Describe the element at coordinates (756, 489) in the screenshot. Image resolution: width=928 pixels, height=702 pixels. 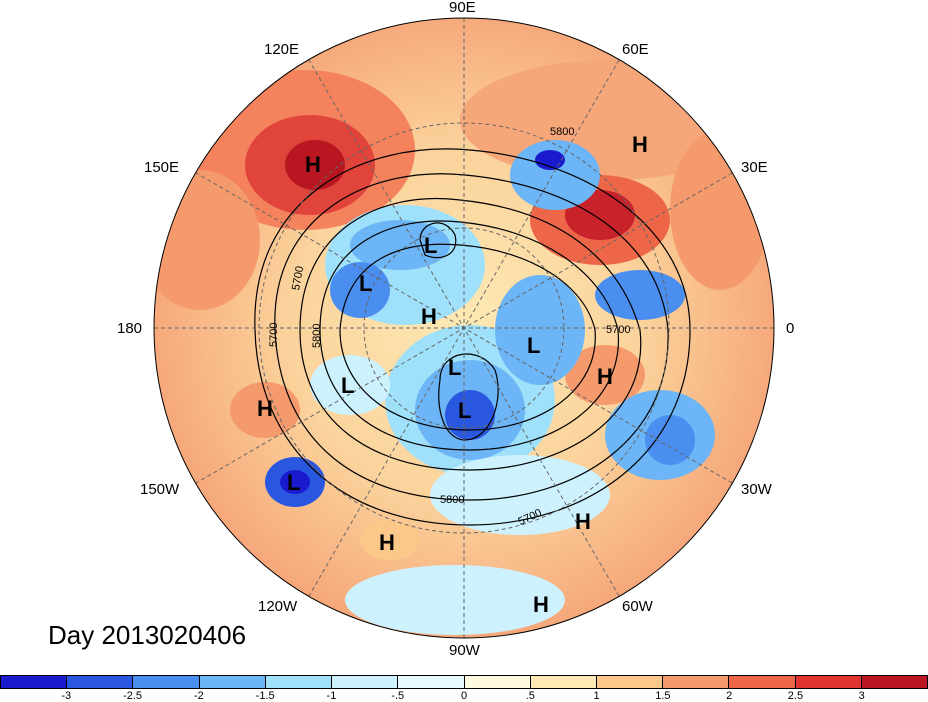
I see `longitude-label-30w: 30W` at that location.